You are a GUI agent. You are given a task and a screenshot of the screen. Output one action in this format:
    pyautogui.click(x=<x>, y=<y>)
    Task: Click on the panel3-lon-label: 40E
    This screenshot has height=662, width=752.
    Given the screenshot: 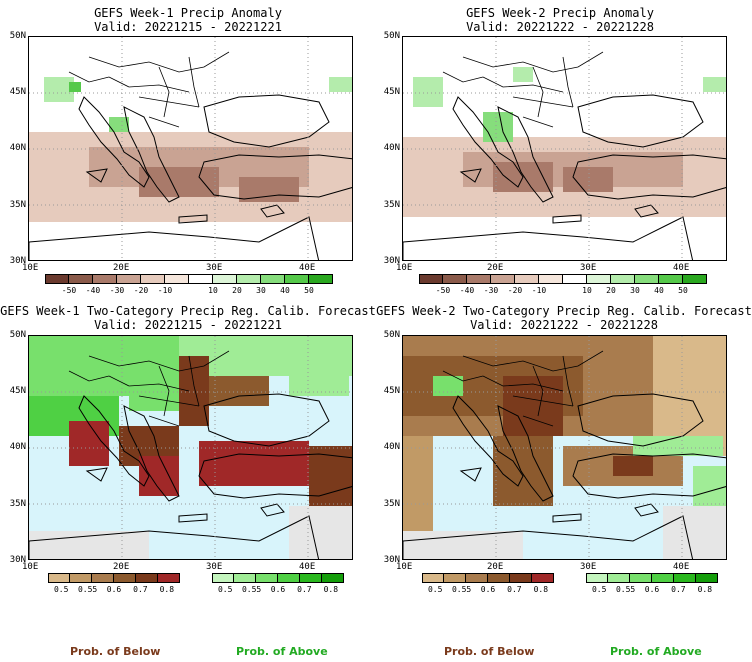 What is the action you would take?
    pyautogui.click(x=307, y=567)
    